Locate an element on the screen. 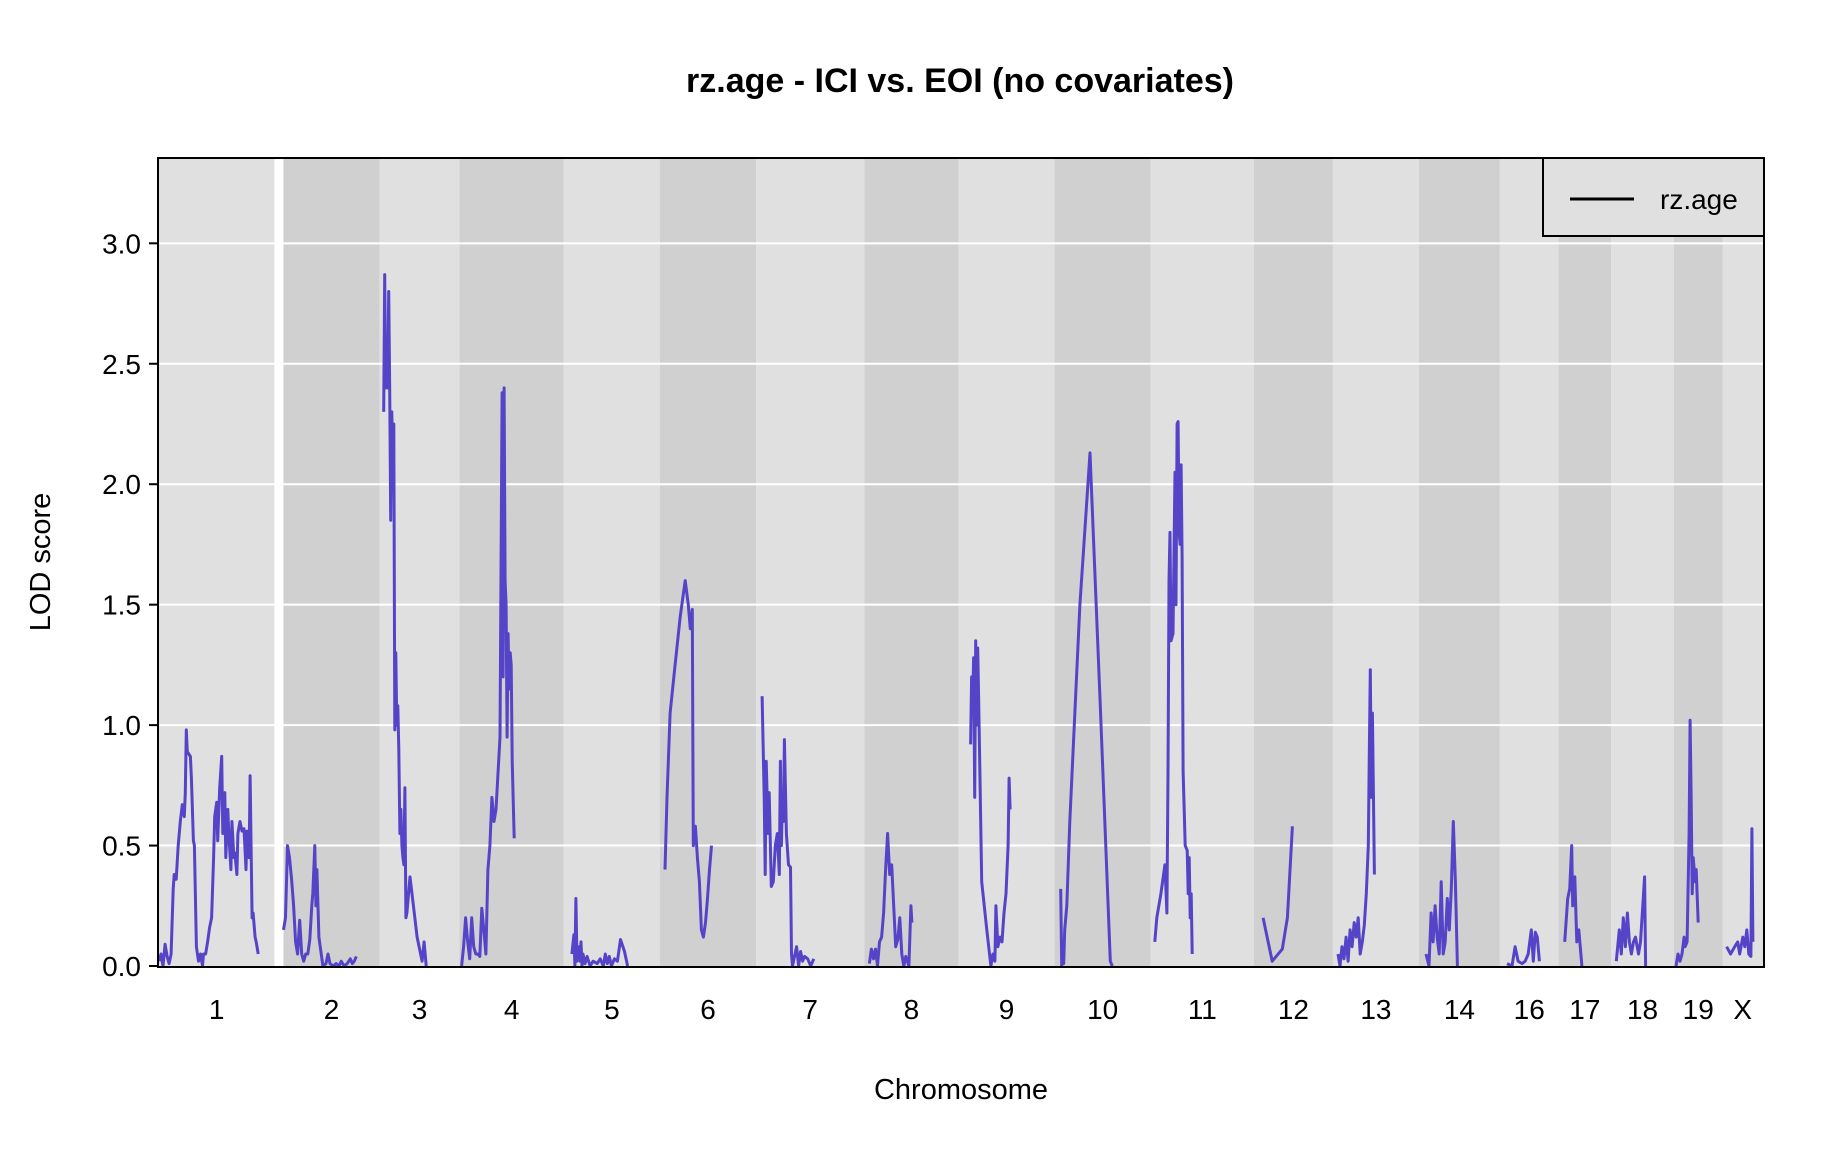 Image resolution: width=1824 pixels, height=1152 pixels. x-tick-label: 11 is located at coordinates (1202, 1009).